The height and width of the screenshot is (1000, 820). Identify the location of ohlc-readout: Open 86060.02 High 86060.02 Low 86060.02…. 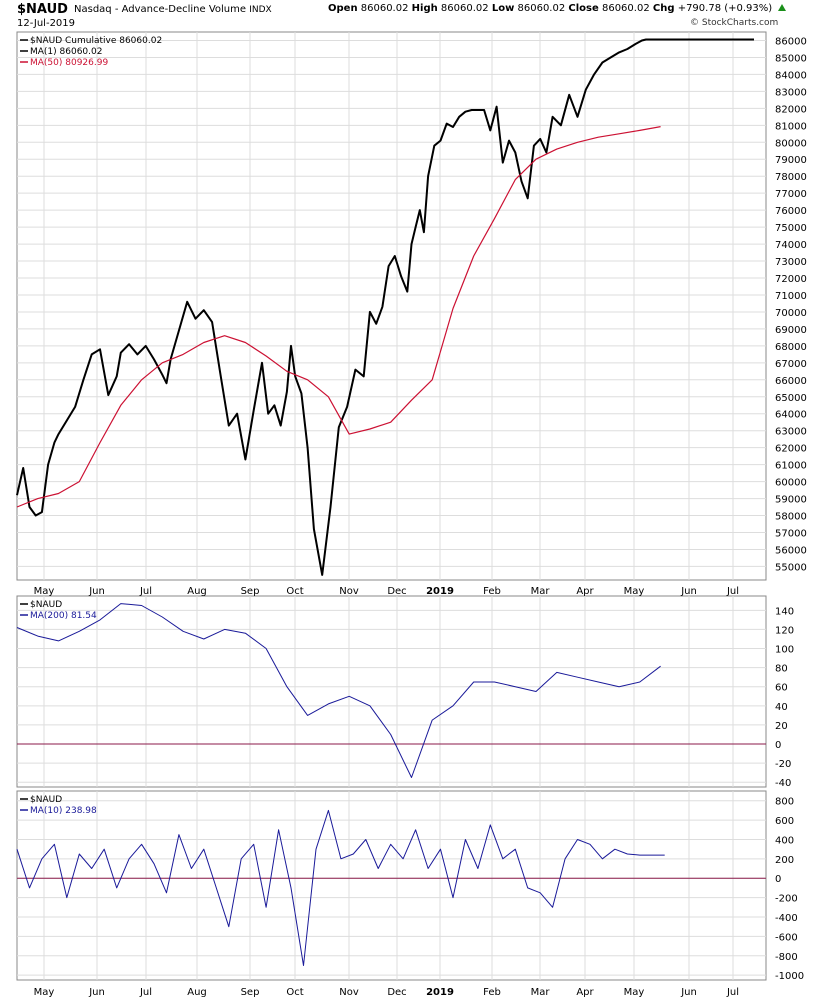
(557, 8).